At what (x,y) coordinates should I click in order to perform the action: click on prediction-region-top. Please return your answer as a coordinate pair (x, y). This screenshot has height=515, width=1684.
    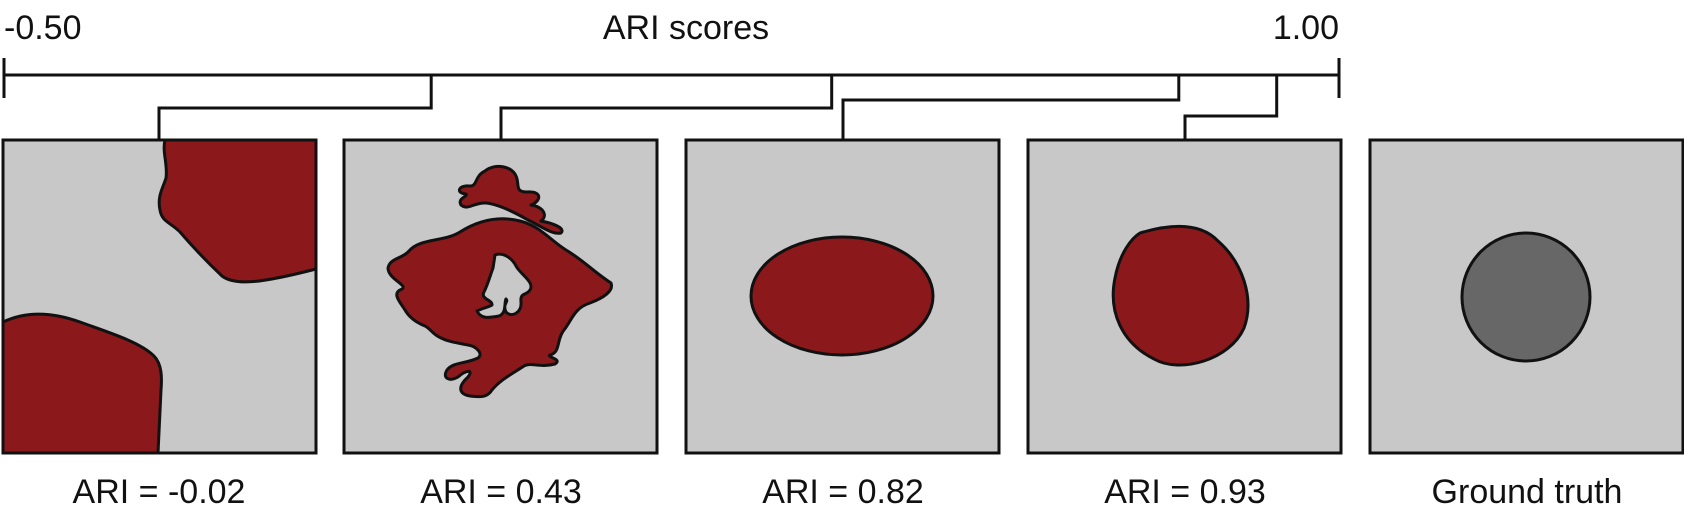
    Looking at the image, I should click on (237, 211).